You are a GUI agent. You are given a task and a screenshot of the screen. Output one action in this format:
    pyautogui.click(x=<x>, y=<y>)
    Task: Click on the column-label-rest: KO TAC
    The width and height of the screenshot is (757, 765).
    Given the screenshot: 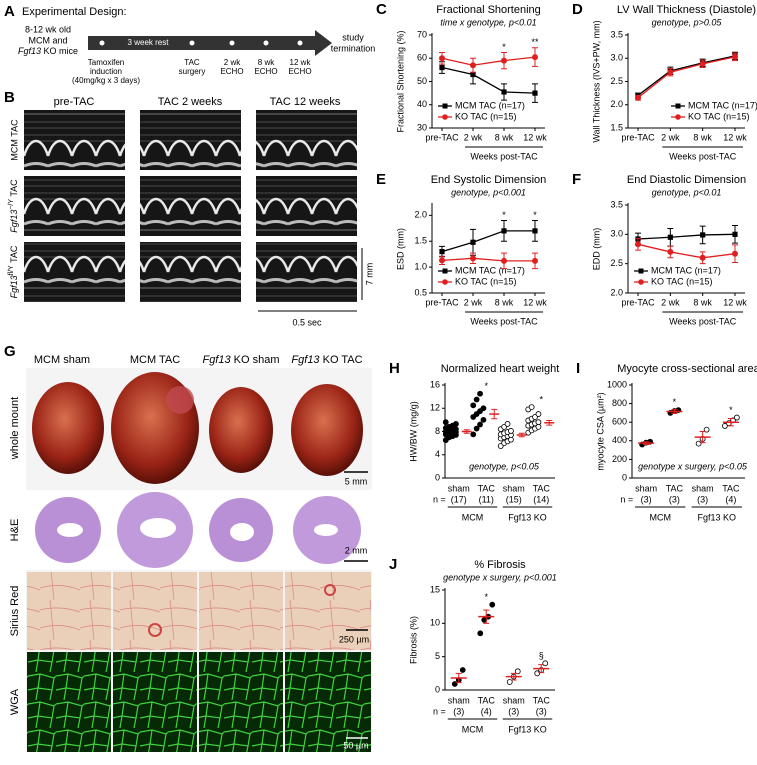 What is the action you would take?
    pyautogui.click(x=341, y=360)
    